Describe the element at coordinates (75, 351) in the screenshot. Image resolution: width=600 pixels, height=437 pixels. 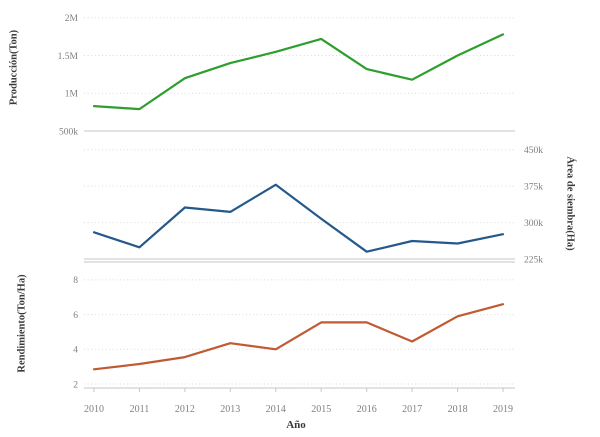
I see `y-tick-label: 4` at that location.